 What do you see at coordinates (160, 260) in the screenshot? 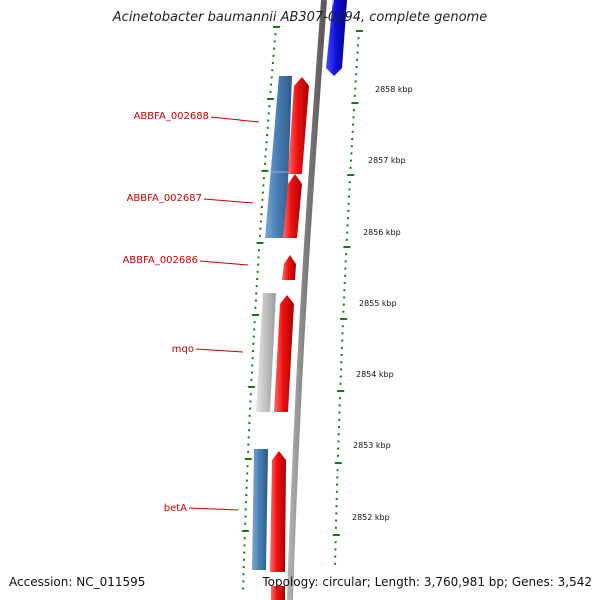
I see `gene-label: ABBFA_002686` at bounding box center [160, 260].